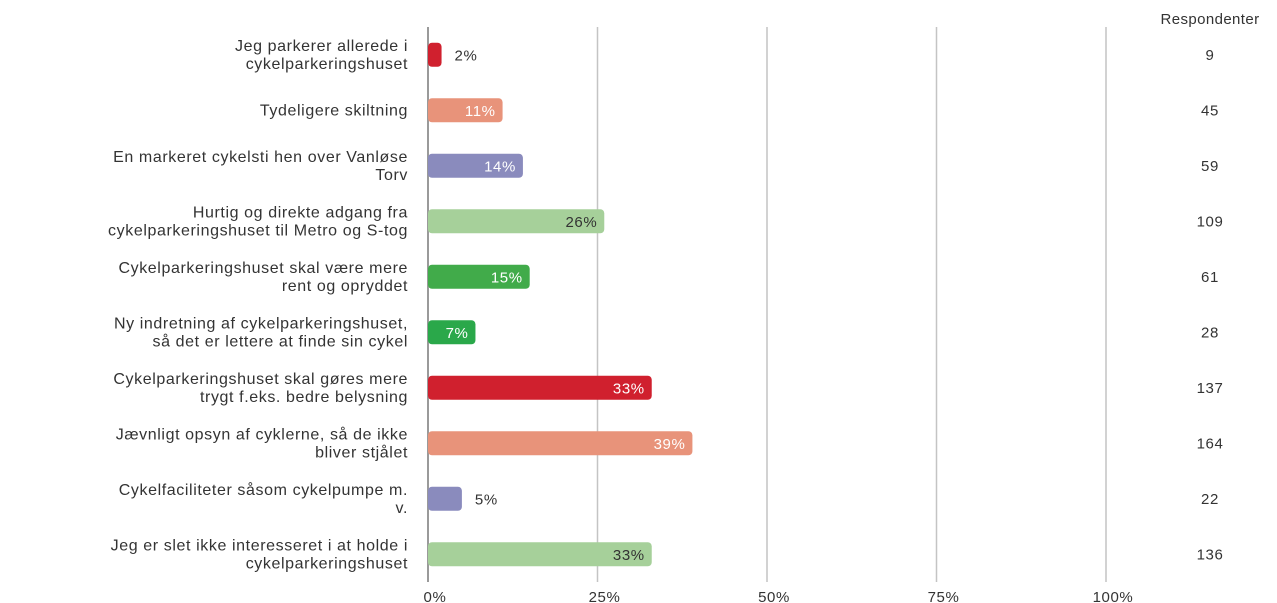  What do you see at coordinates (258, 230) in the screenshot?
I see `category-label: cykelparkeringshuset til Metro og S-tog` at bounding box center [258, 230].